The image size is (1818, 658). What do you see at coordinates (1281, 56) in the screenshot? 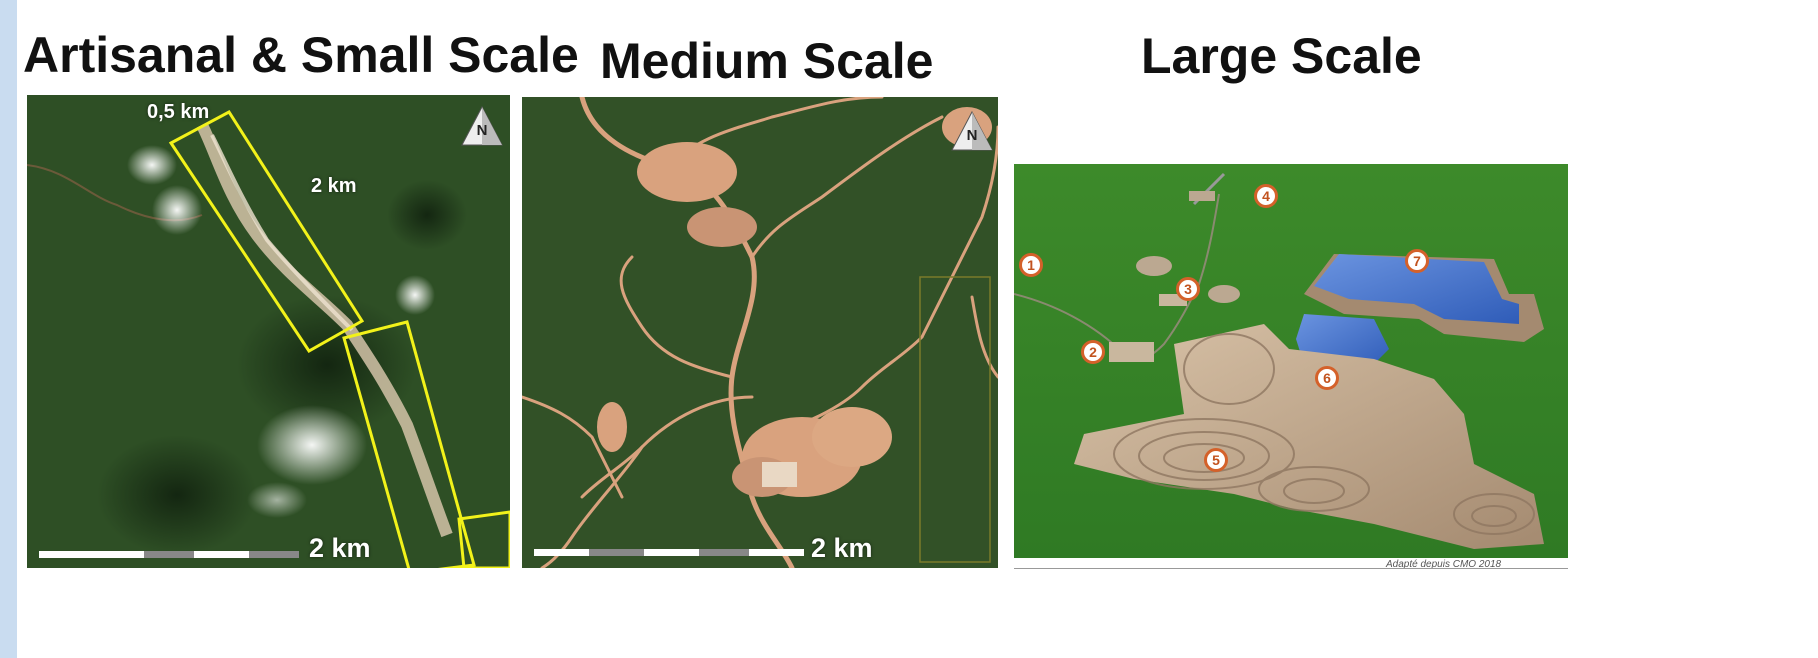
I see `title-large-scale: Large Scale` at bounding box center [1281, 56].